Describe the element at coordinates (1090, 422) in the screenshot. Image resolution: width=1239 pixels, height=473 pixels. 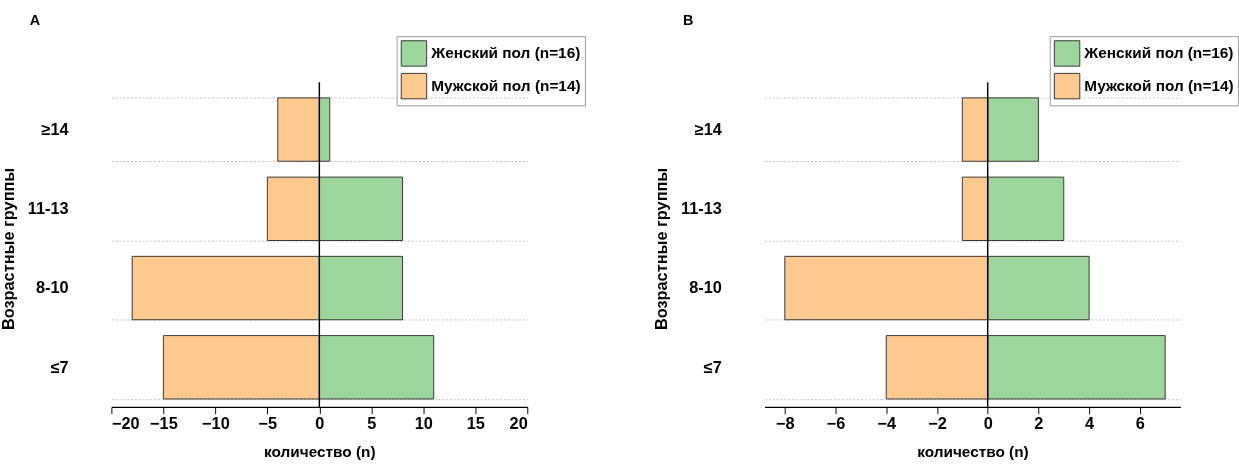
I see `x-tick-label: 4` at that location.